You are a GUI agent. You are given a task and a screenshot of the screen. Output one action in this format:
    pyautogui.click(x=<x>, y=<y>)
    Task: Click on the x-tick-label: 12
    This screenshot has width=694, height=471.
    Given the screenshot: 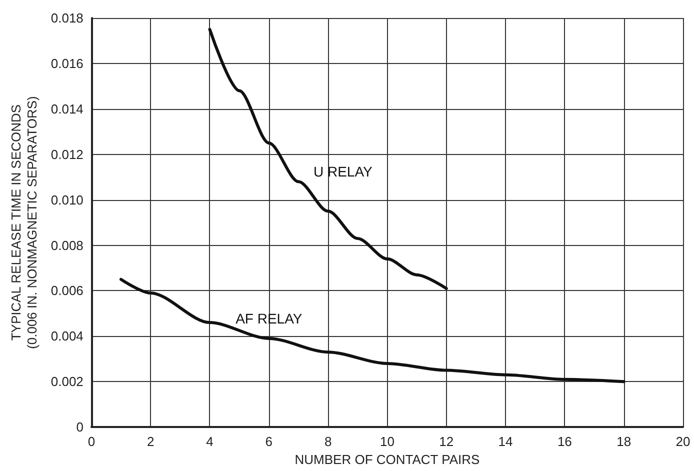 What is the action you would take?
    pyautogui.click(x=446, y=442)
    